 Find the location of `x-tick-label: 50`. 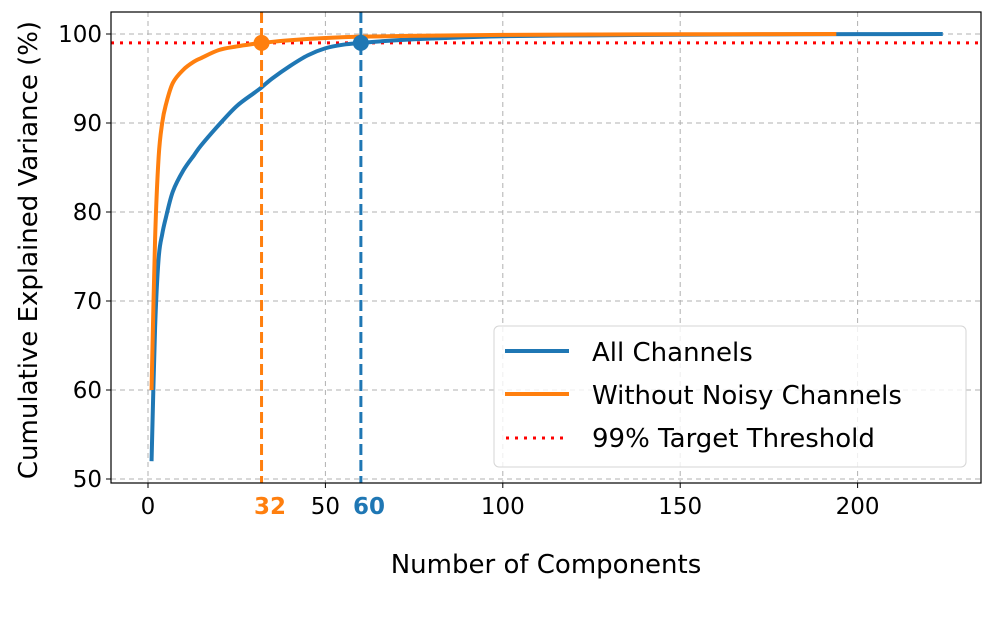

x-tick-label: 50 is located at coordinates (325, 507).